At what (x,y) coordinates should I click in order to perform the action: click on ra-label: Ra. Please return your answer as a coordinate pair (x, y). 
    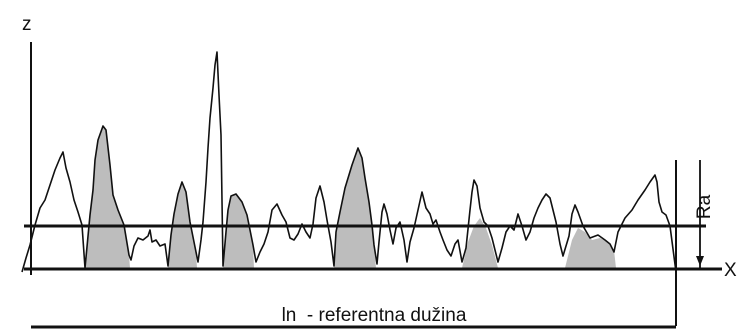
    Looking at the image, I should click on (704, 206).